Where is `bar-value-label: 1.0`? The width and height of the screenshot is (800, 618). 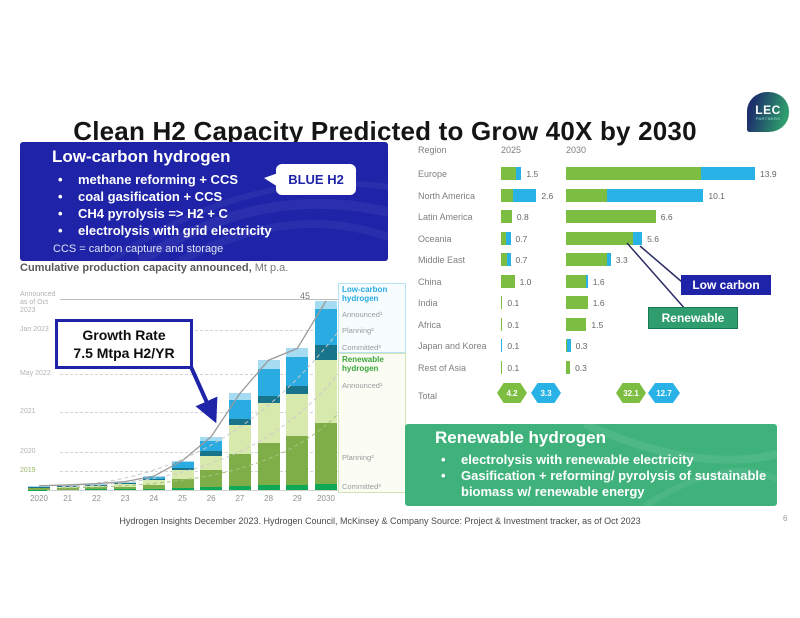 bar-value-label: 1.0 is located at coordinates (525, 281).